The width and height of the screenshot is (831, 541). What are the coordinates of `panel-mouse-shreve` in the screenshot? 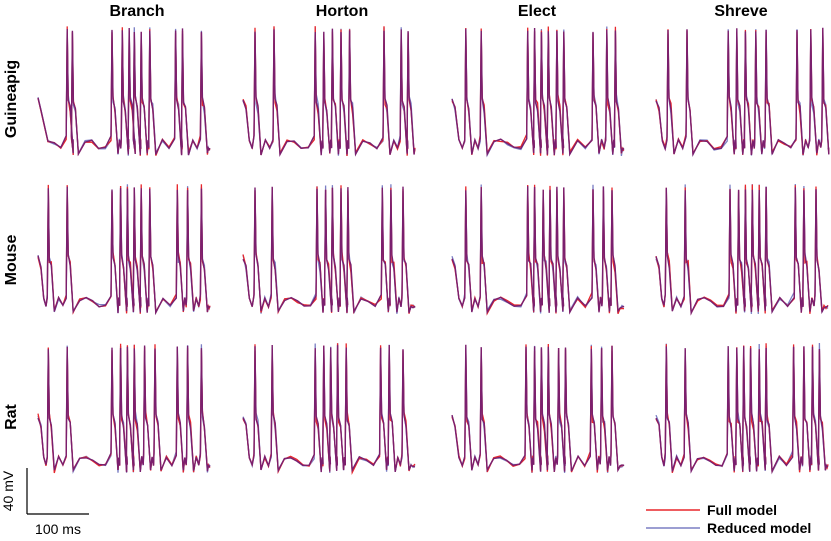 It's located at (742, 249).